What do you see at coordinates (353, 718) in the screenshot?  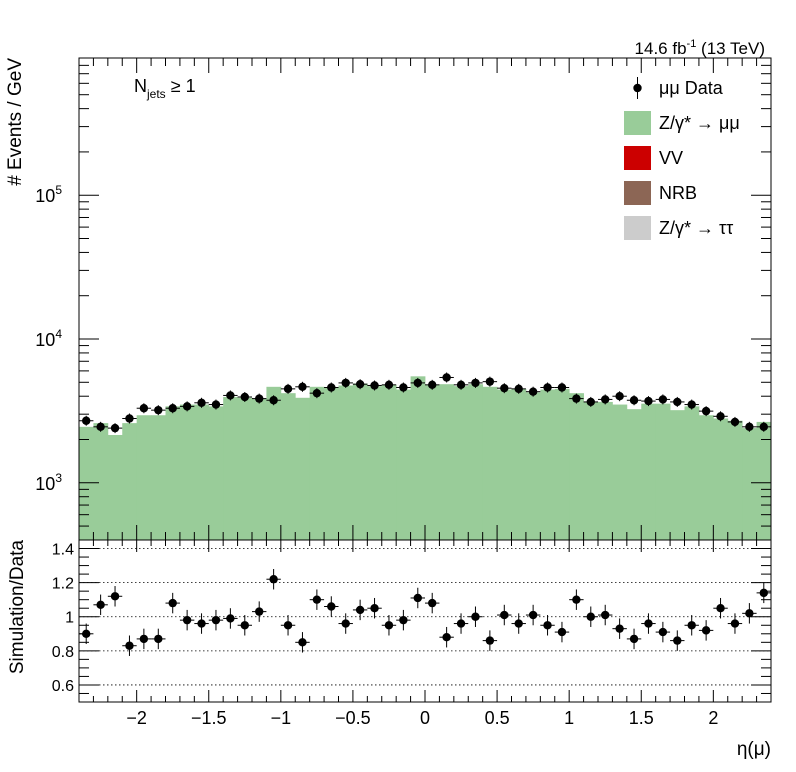 I see `x-tick-label: −0.5` at bounding box center [353, 718].